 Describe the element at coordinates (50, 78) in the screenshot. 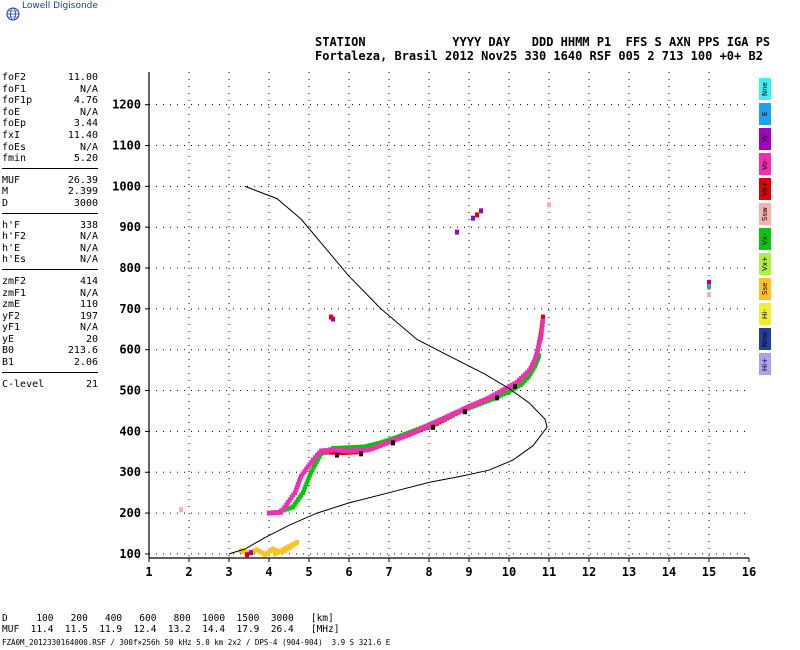

I see `param-row: foF2 11.00` at that location.